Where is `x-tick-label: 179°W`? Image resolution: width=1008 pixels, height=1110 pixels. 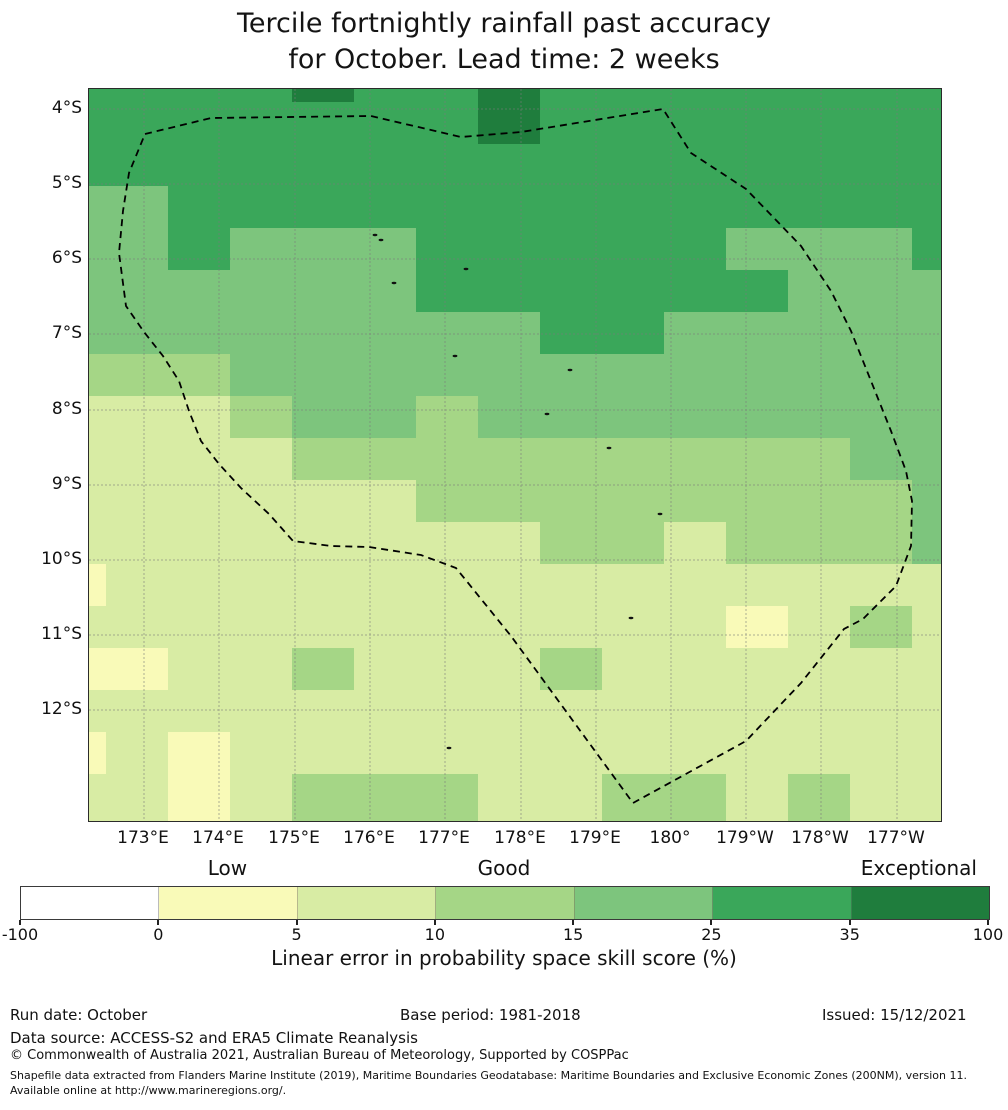
x-tick-label: 179°W is located at coordinates (745, 838).